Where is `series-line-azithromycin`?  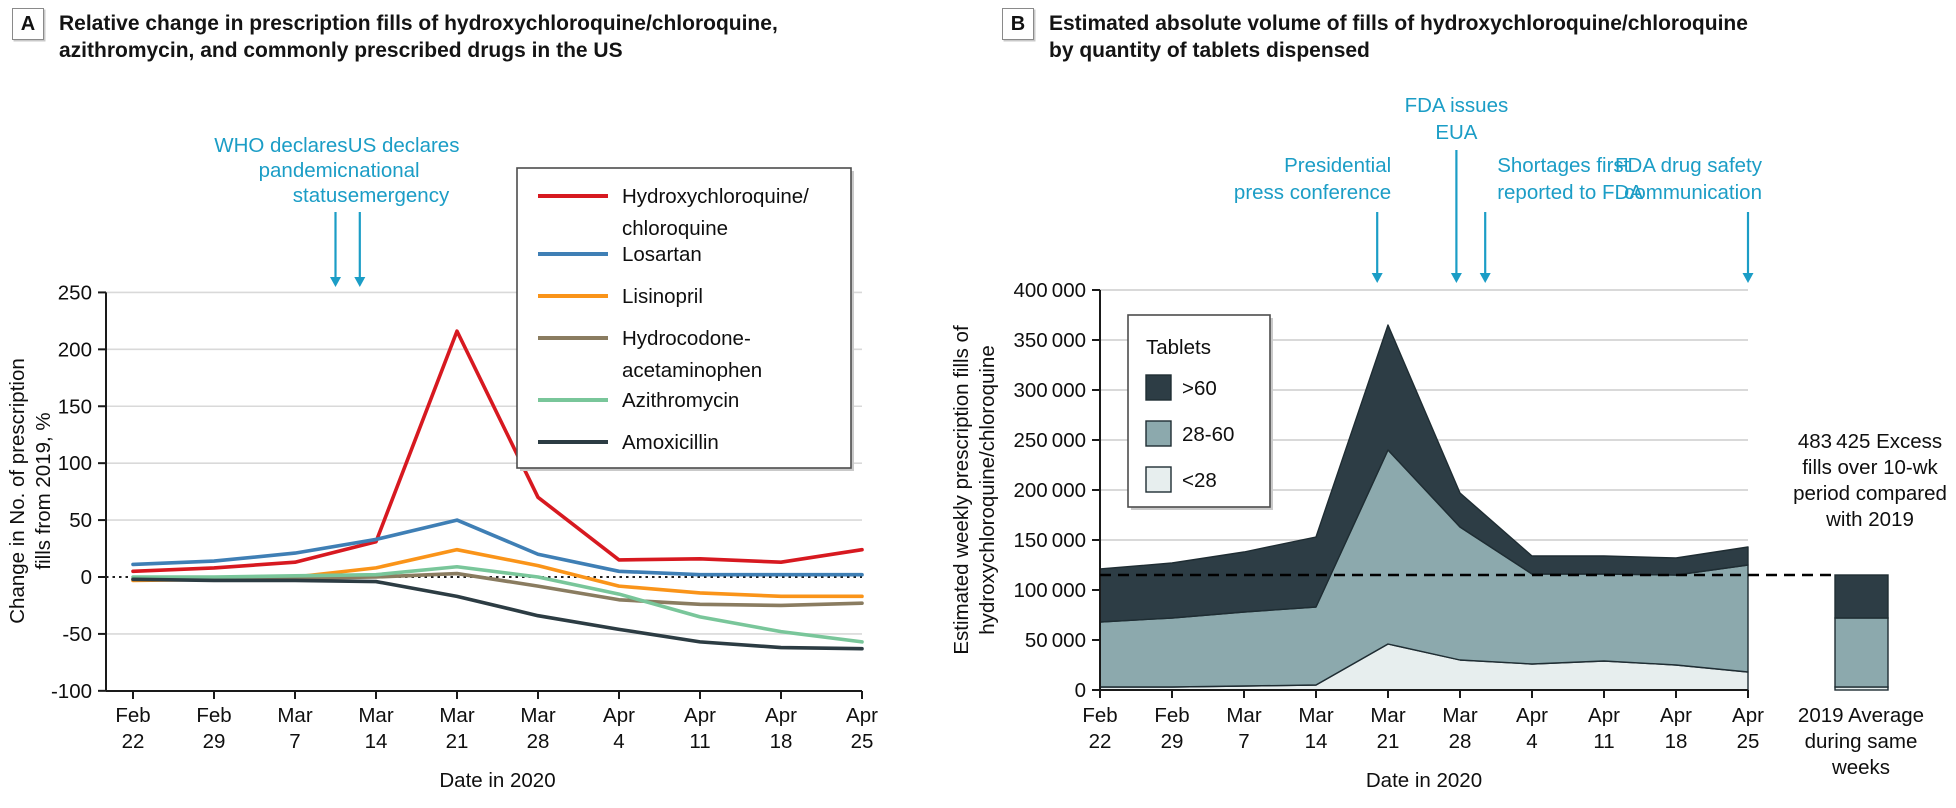 series-line-azithromycin is located at coordinates (497, 604).